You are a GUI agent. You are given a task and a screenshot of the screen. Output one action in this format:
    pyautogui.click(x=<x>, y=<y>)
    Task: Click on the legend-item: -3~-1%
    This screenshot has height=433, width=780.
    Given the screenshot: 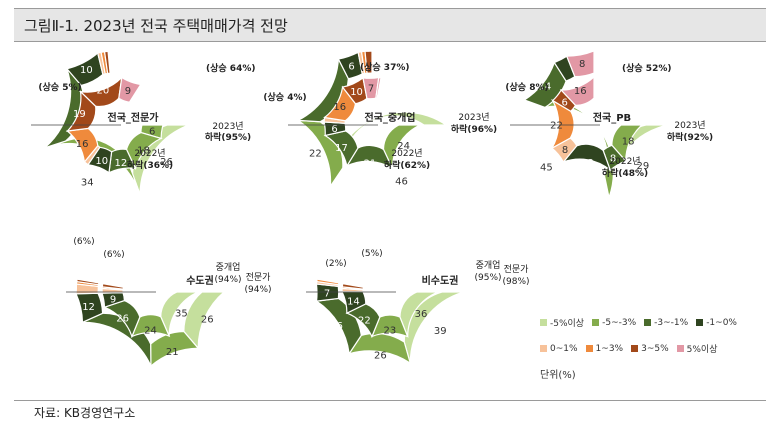 What is the action you would take?
    pyautogui.click(x=666, y=322)
    